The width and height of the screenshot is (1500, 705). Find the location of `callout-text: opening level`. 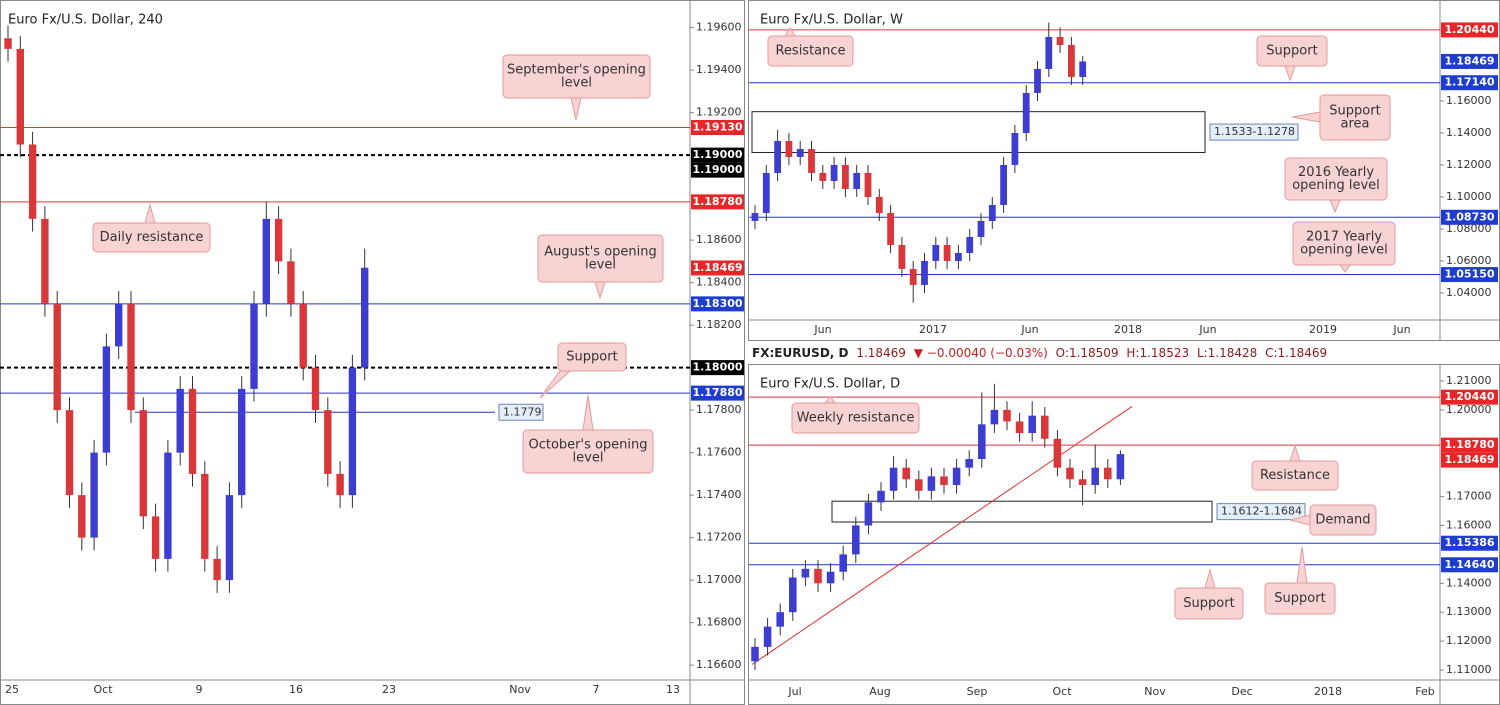

callout-text: opening level is located at coordinates (1336, 185).